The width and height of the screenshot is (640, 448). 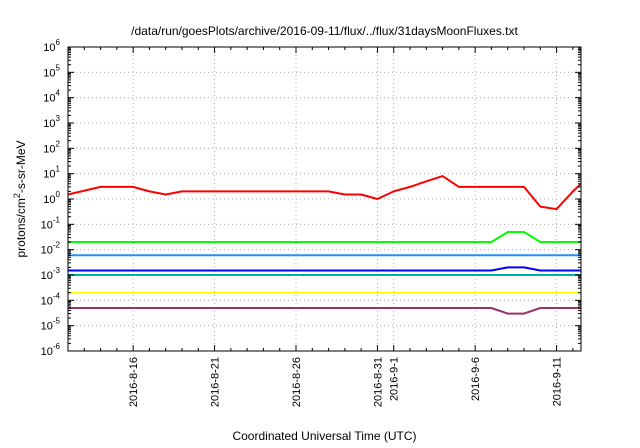 I want to click on y-tick-label: 10¹, so click(x=51, y=173).